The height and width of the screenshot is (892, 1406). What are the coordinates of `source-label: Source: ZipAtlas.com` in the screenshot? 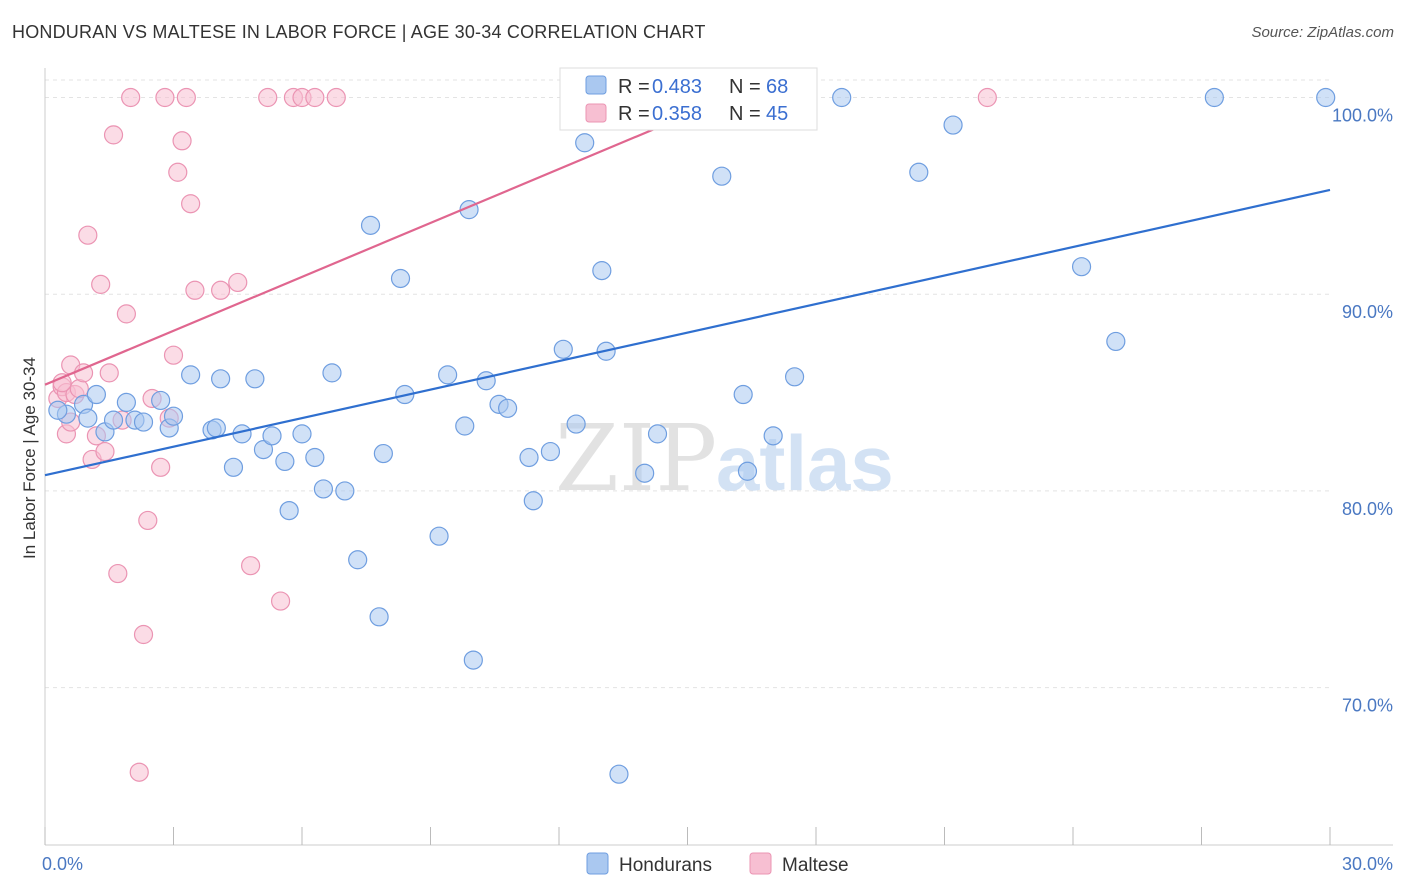 It's located at (1322, 32).